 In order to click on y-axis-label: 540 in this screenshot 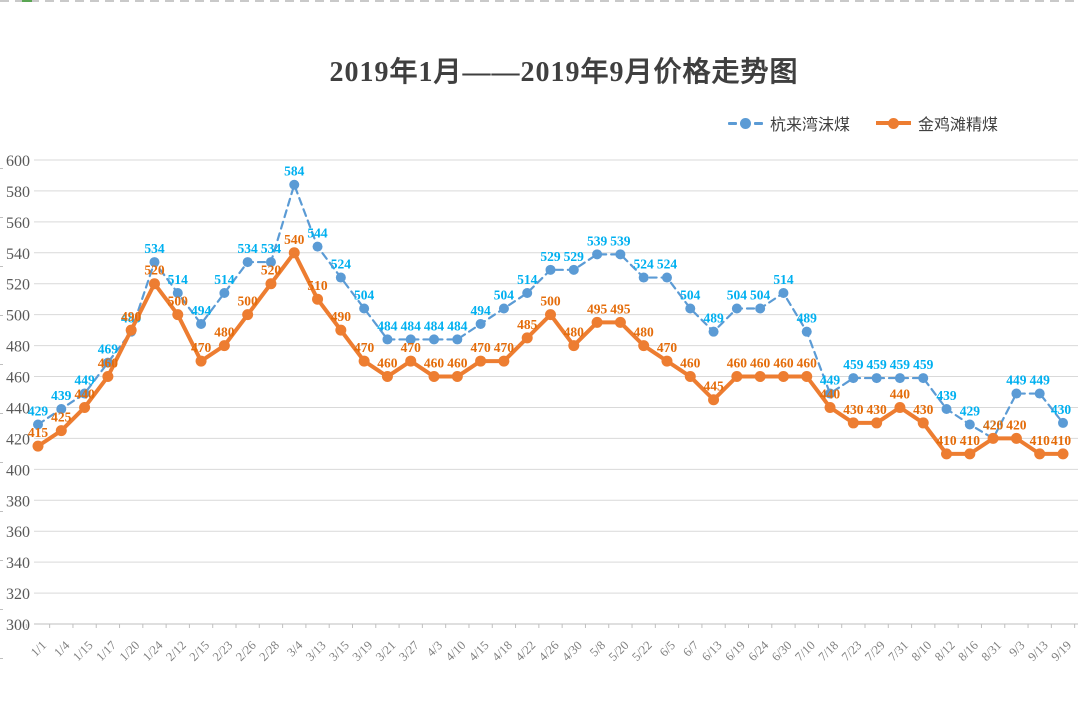, I will do `click(18, 254)`.